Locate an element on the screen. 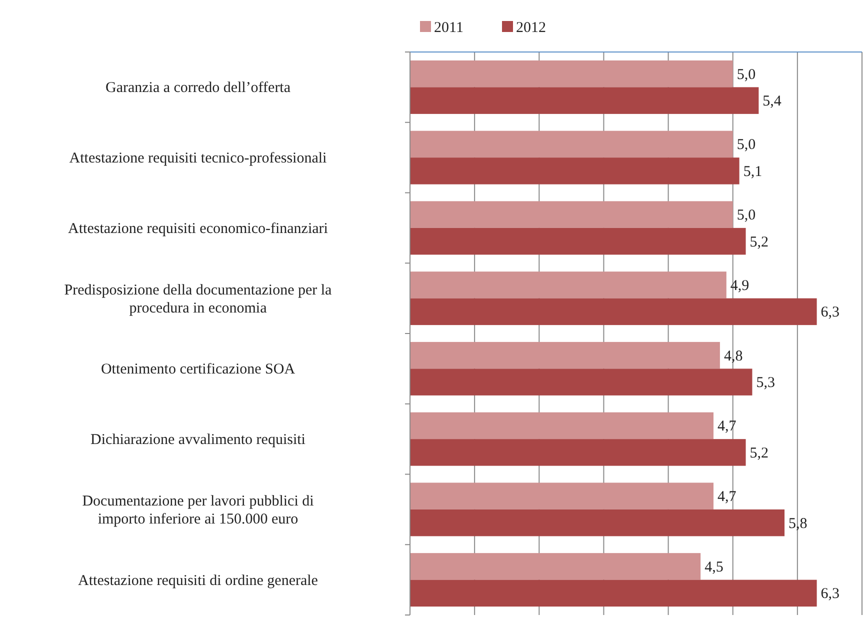  data-label: 5,8 is located at coordinates (798, 524).